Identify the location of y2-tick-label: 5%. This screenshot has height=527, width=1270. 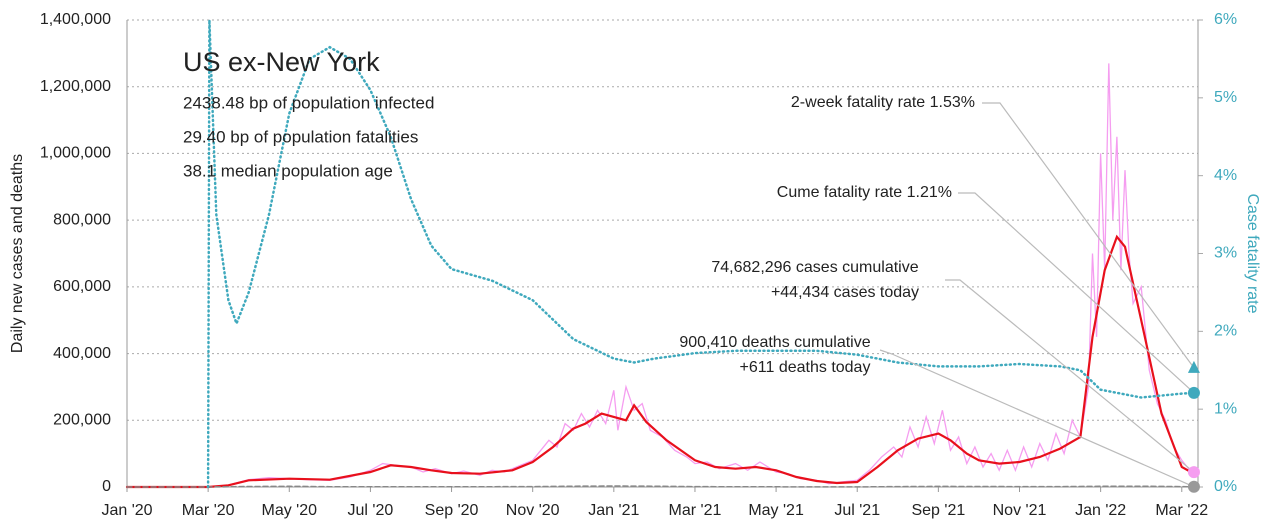
(1225, 97).